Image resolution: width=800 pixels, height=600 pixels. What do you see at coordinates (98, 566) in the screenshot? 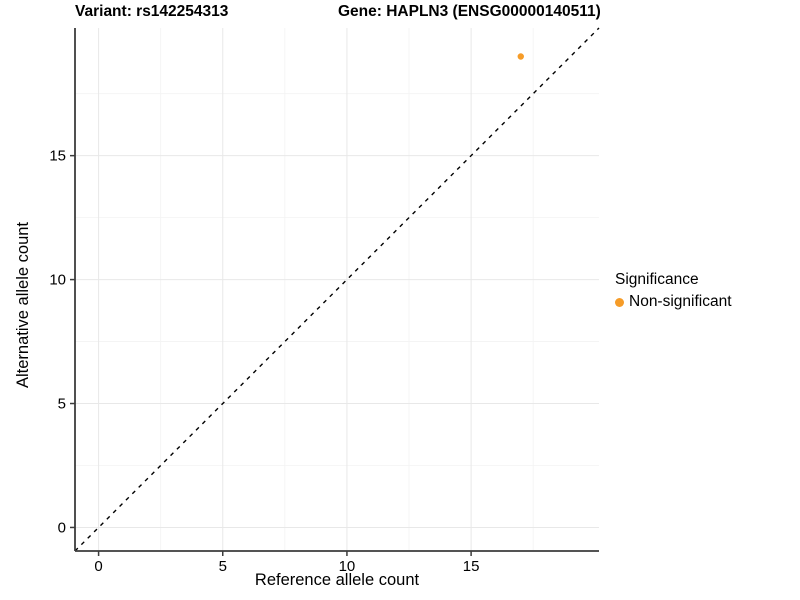
I see `x-tick-label: 0` at bounding box center [98, 566].